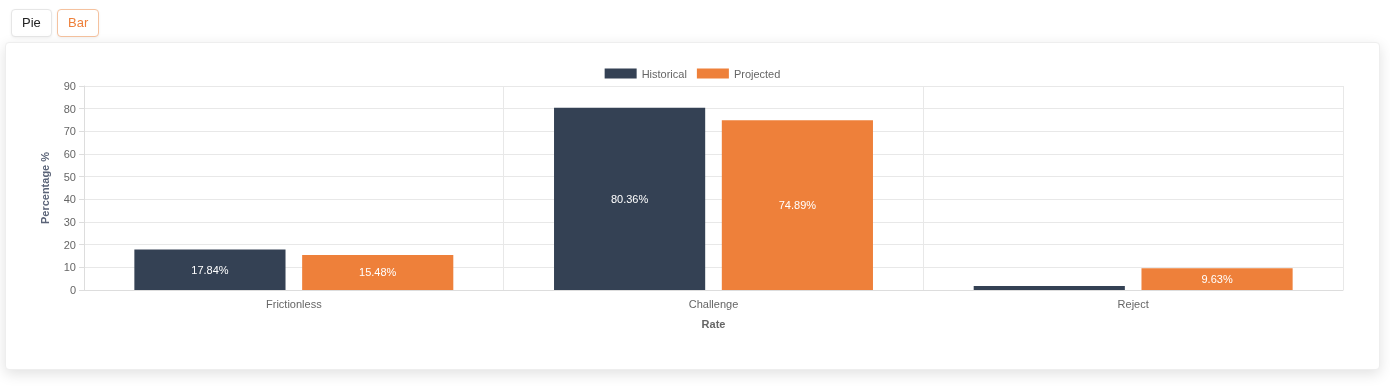  I want to click on x-tick-label: Challenge, so click(713, 303).